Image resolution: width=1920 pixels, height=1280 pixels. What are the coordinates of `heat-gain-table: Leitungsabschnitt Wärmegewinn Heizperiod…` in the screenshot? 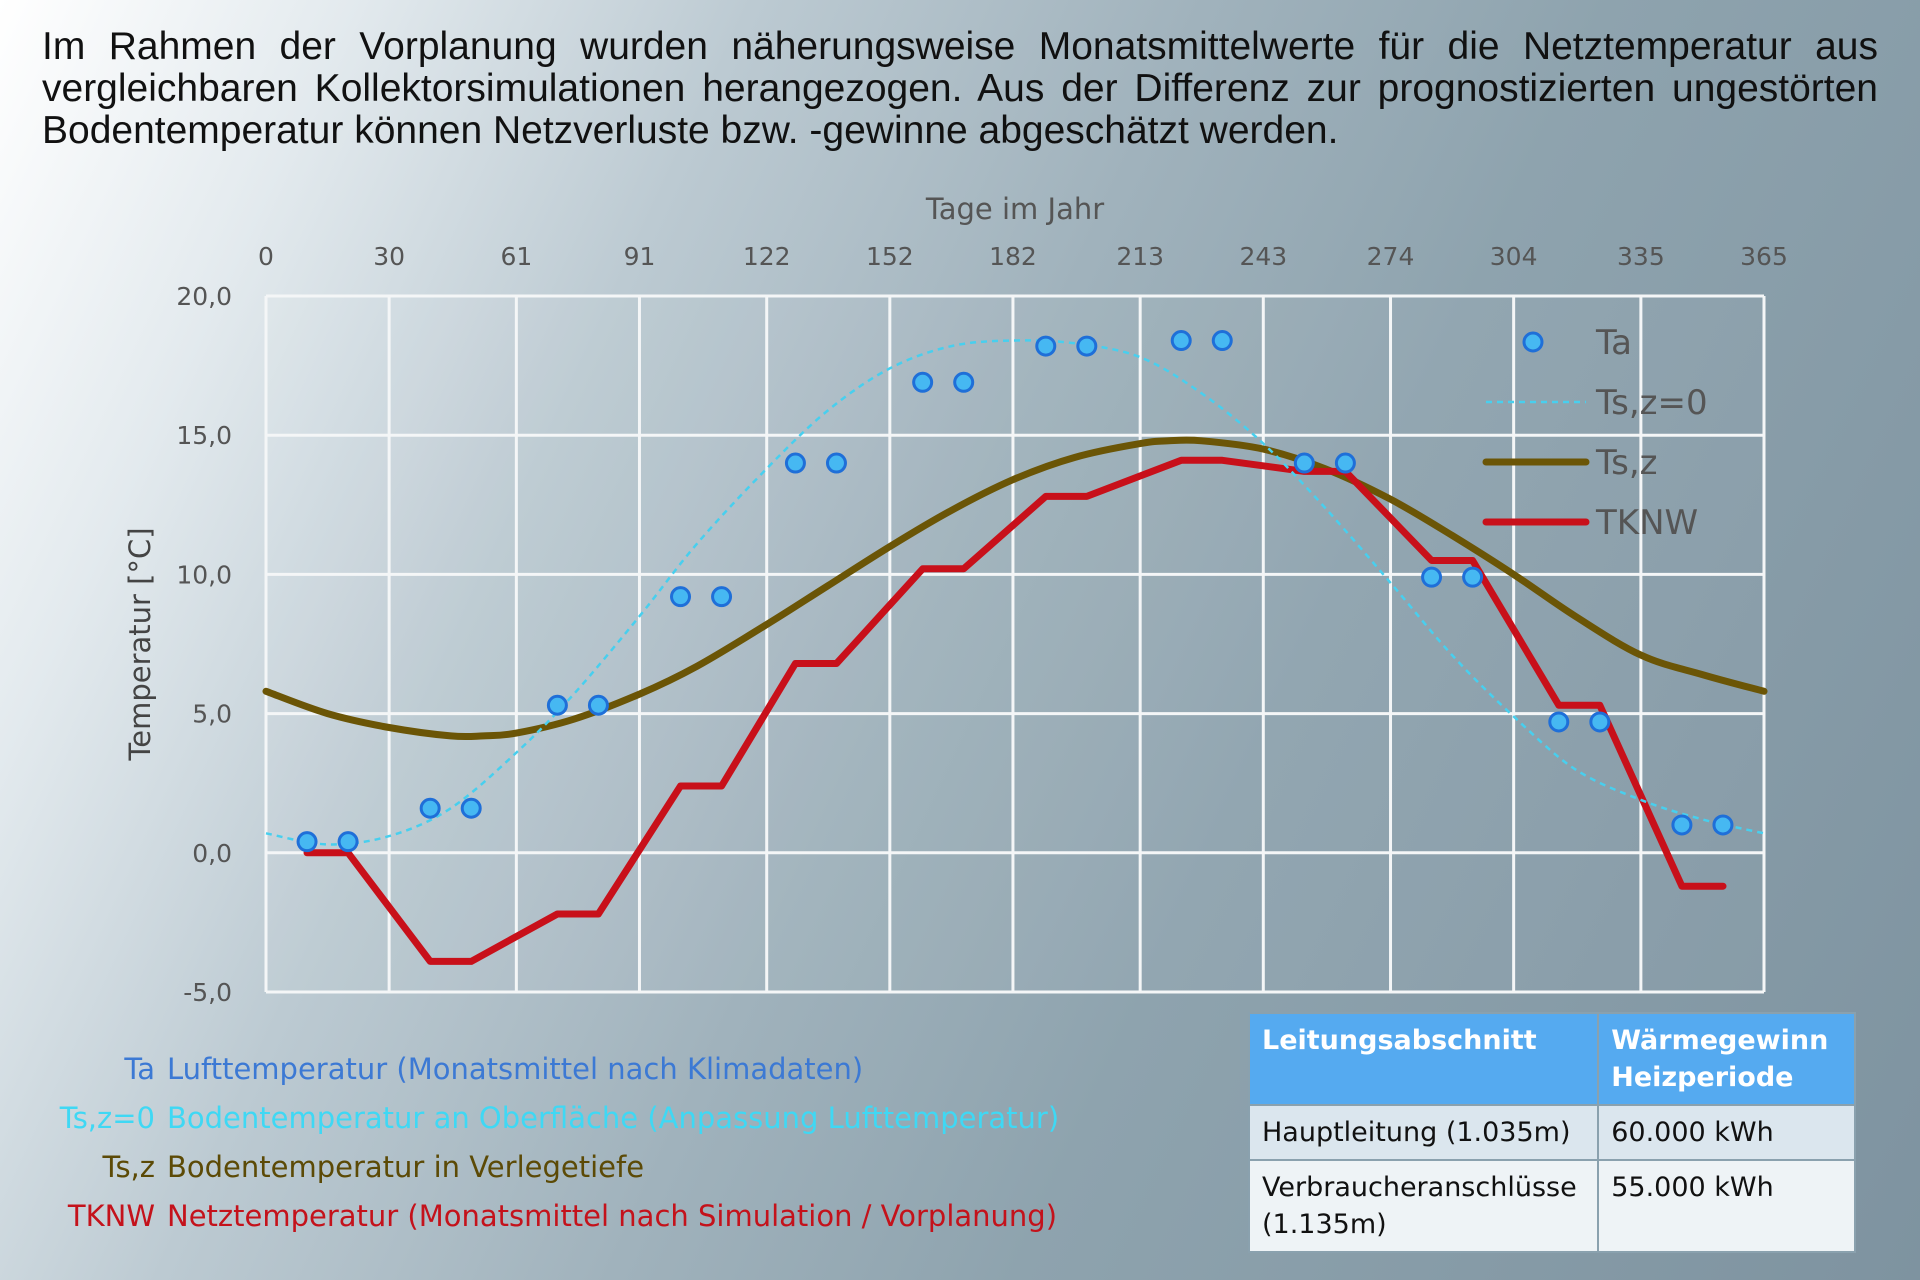 It's located at (1551, 1132).